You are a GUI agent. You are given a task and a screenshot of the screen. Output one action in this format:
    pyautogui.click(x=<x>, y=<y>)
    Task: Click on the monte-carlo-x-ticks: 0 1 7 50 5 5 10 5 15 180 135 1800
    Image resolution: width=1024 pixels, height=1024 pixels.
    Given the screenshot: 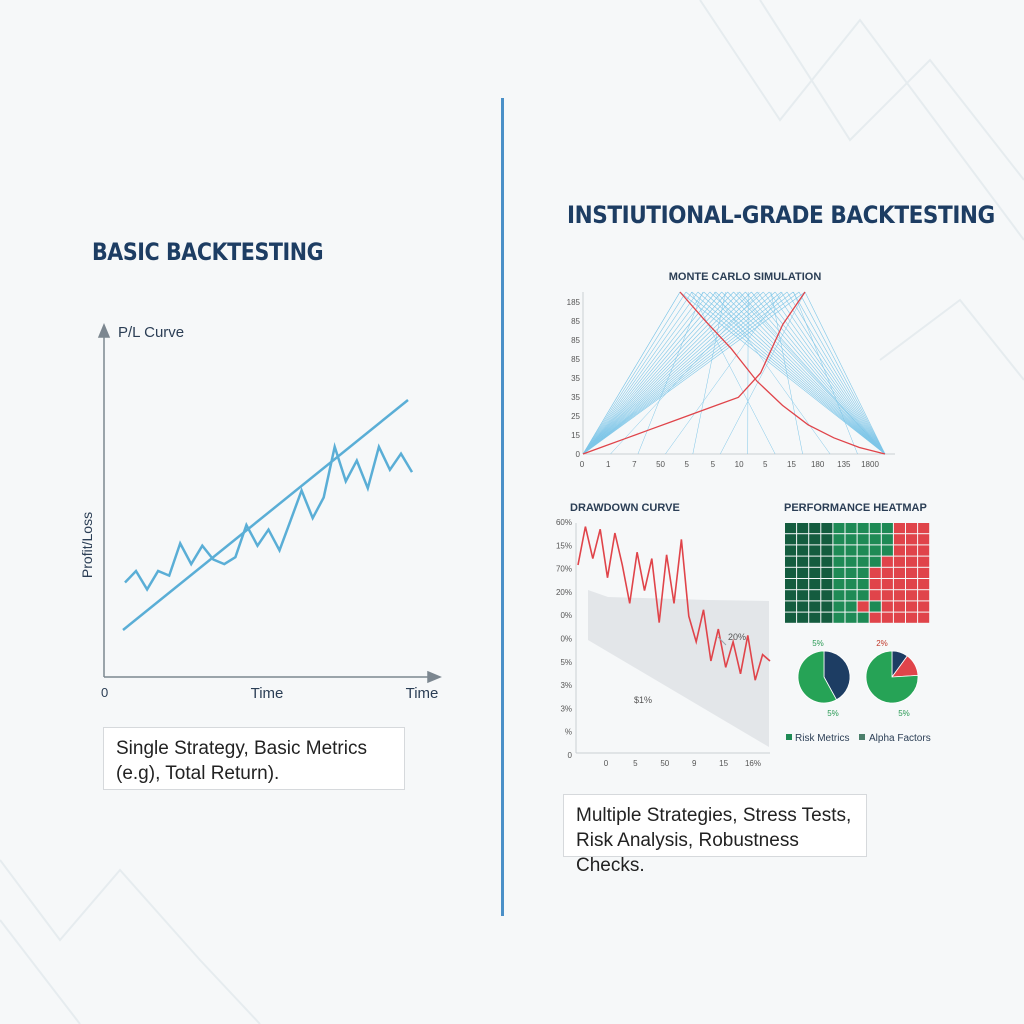 What is the action you would take?
    pyautogui.click(x=730, y=464)
    